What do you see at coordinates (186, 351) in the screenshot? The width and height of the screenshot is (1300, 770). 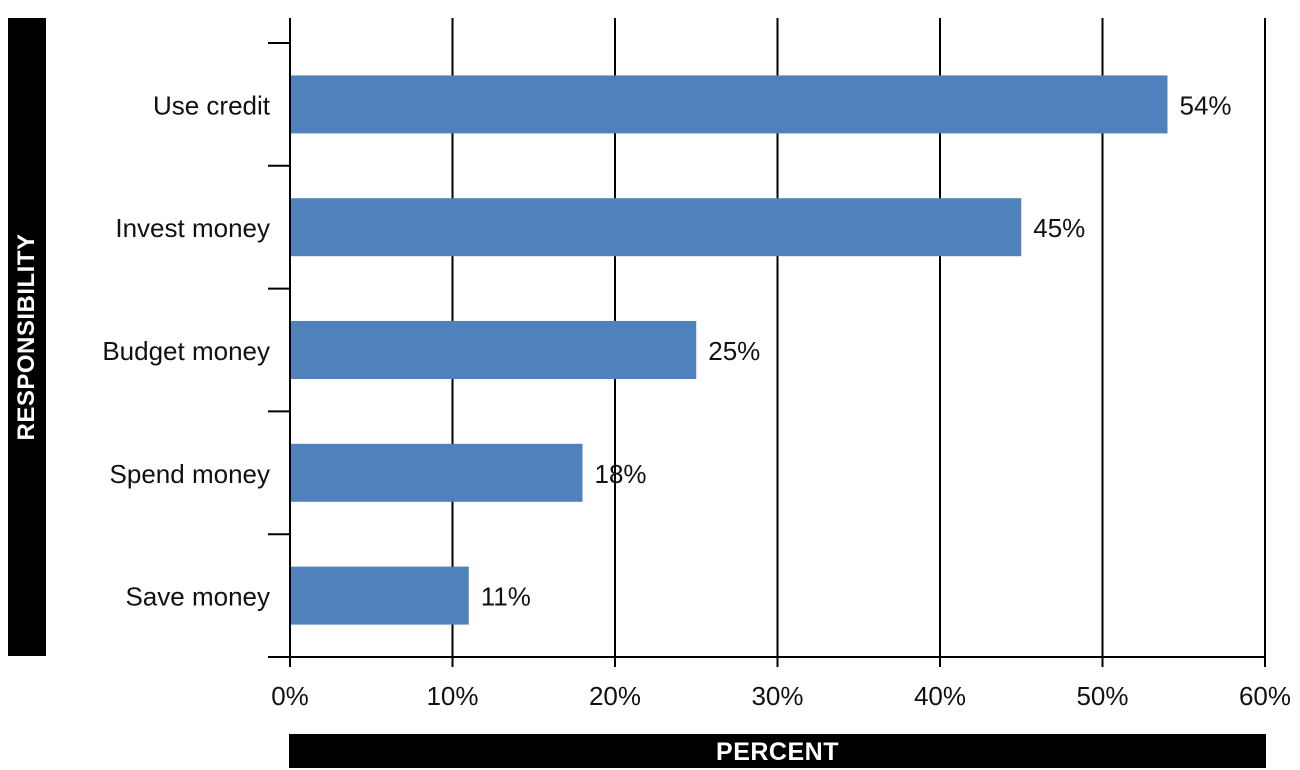 I see `category-label: Budget money` at bounding box center [186, 351].